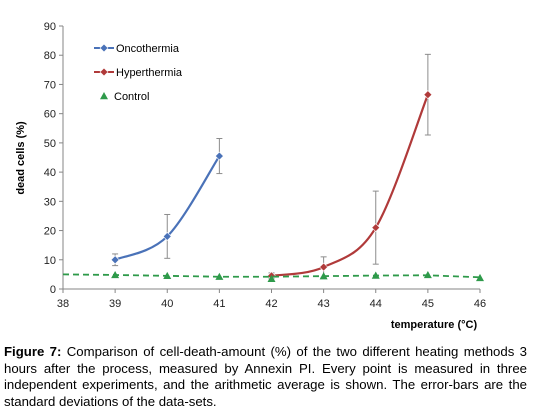 Image resolution: width=533 pixels, height=419 pixels. I want to click on x-axis-title: temperature (°C), so click(434, 325).